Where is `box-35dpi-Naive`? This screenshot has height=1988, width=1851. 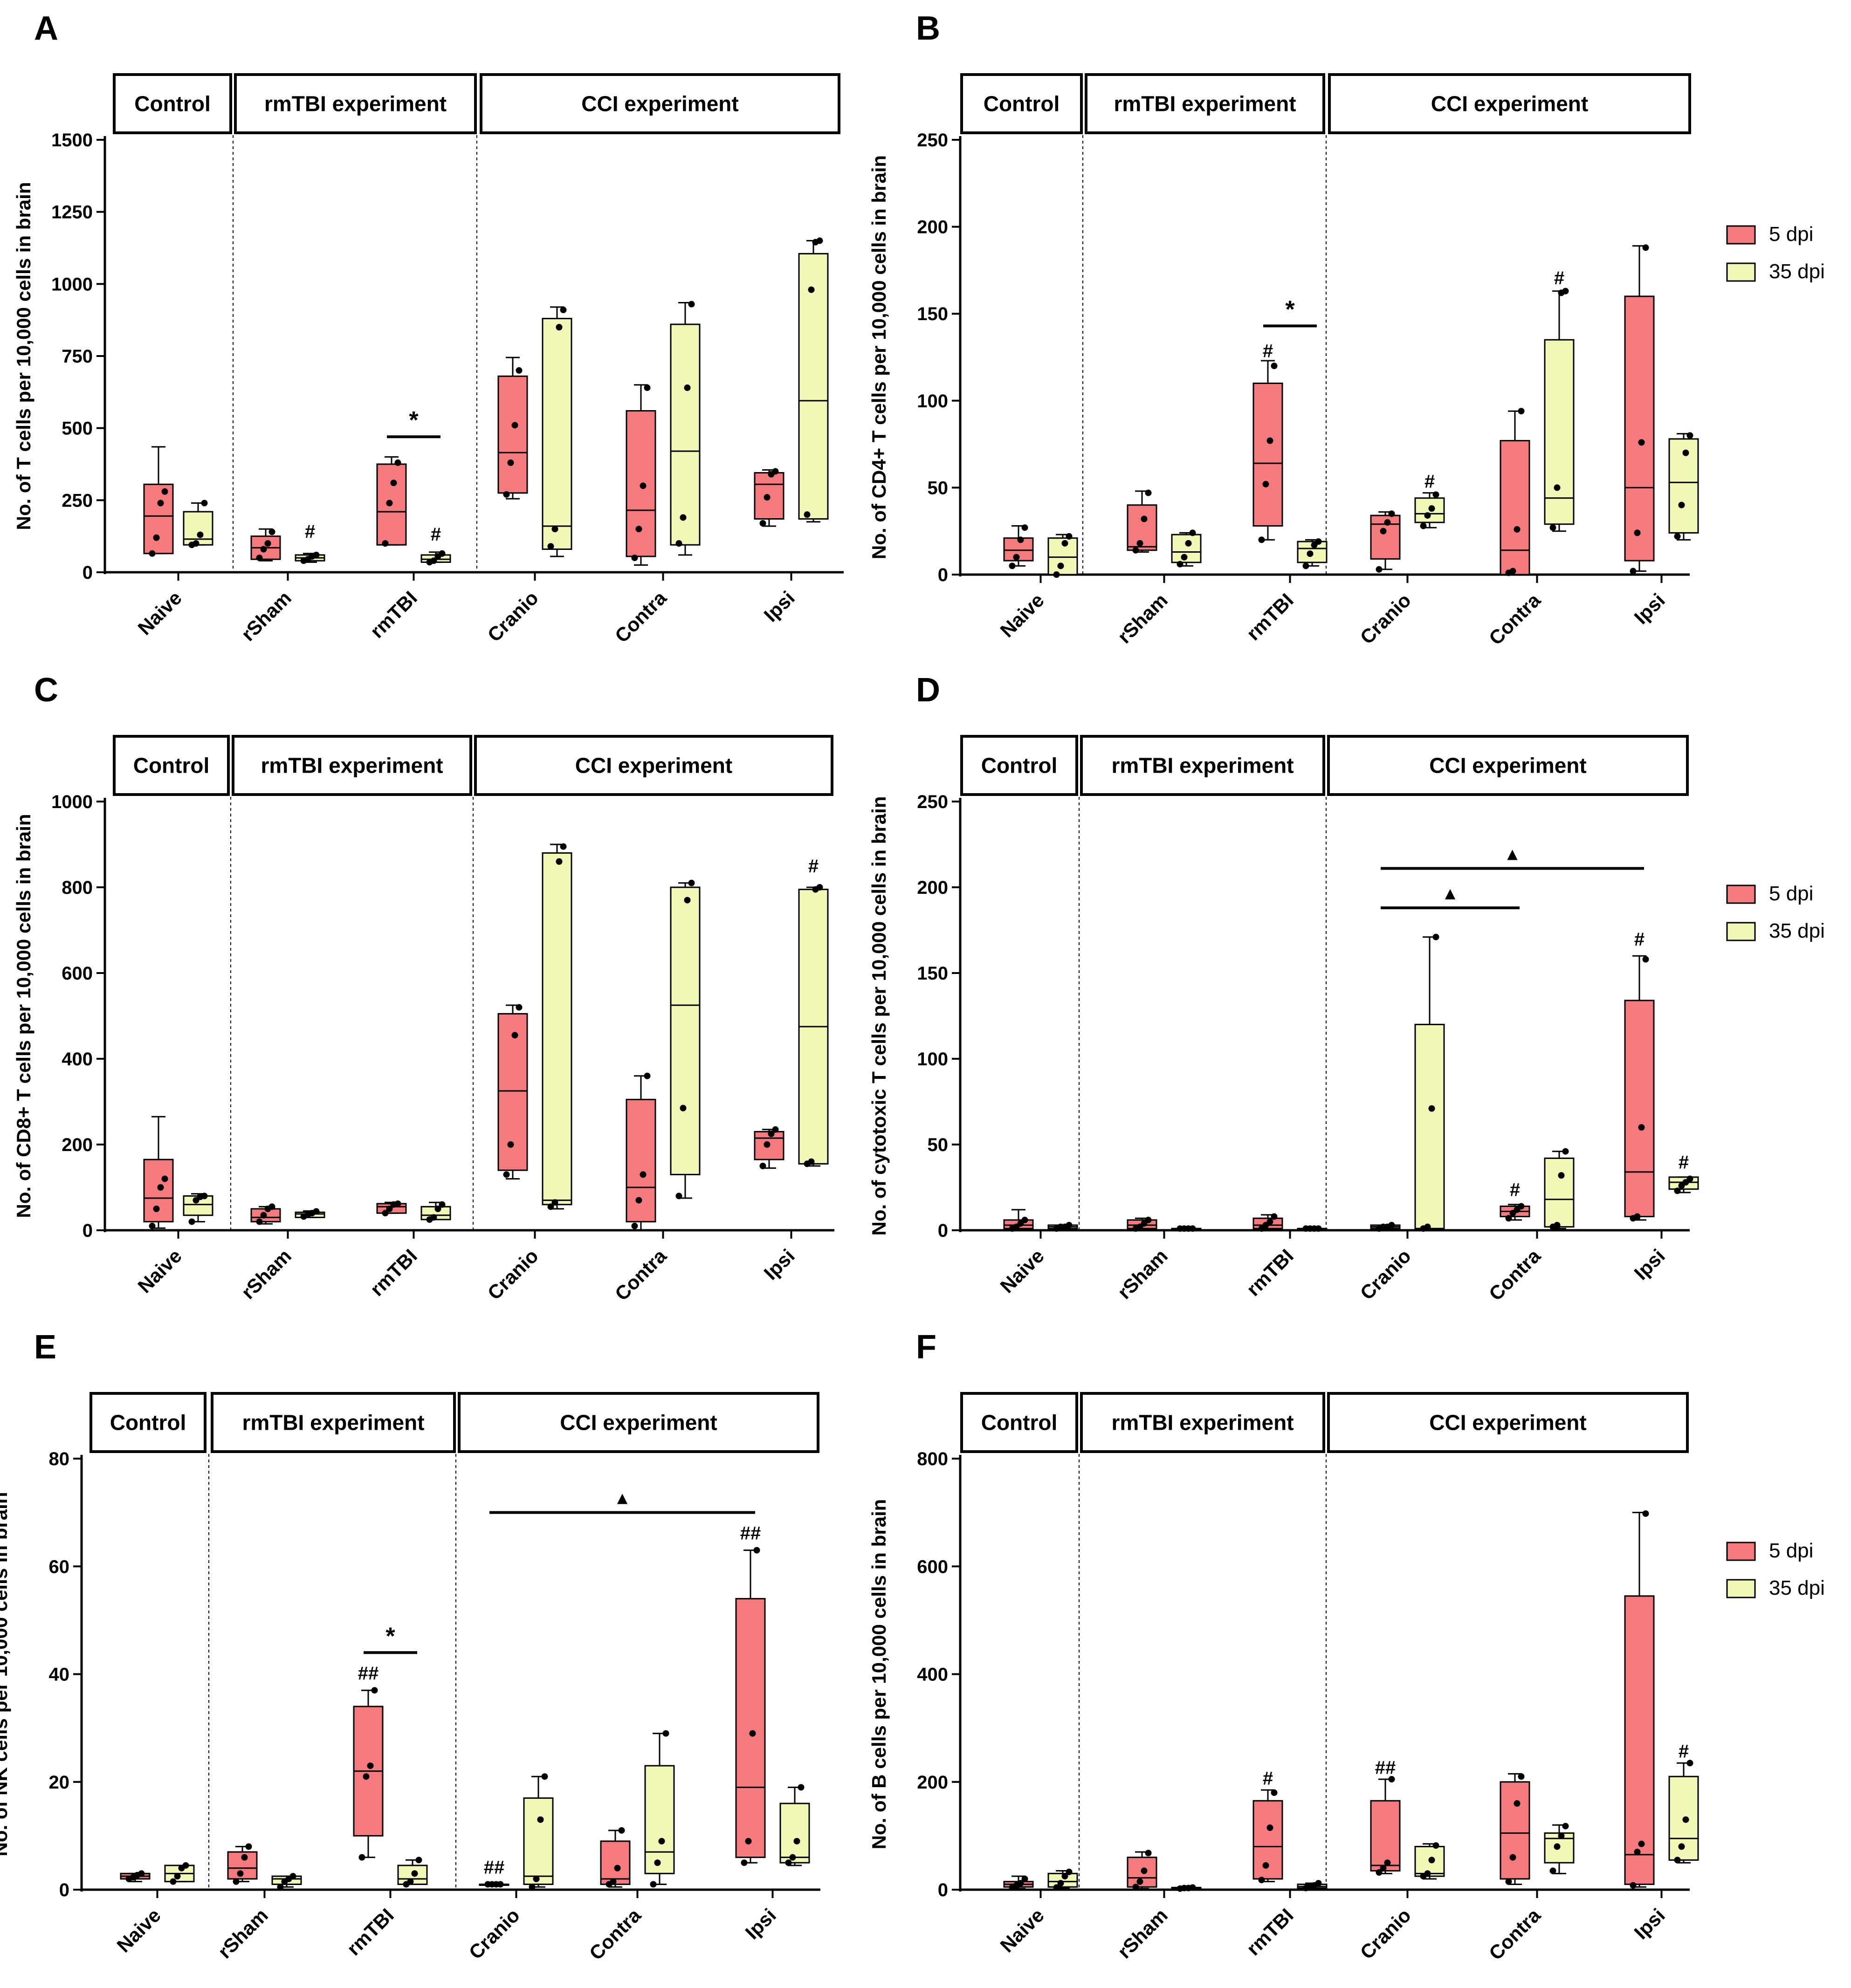
box-35dpi-Naive is located at coordinates (198, 1209).